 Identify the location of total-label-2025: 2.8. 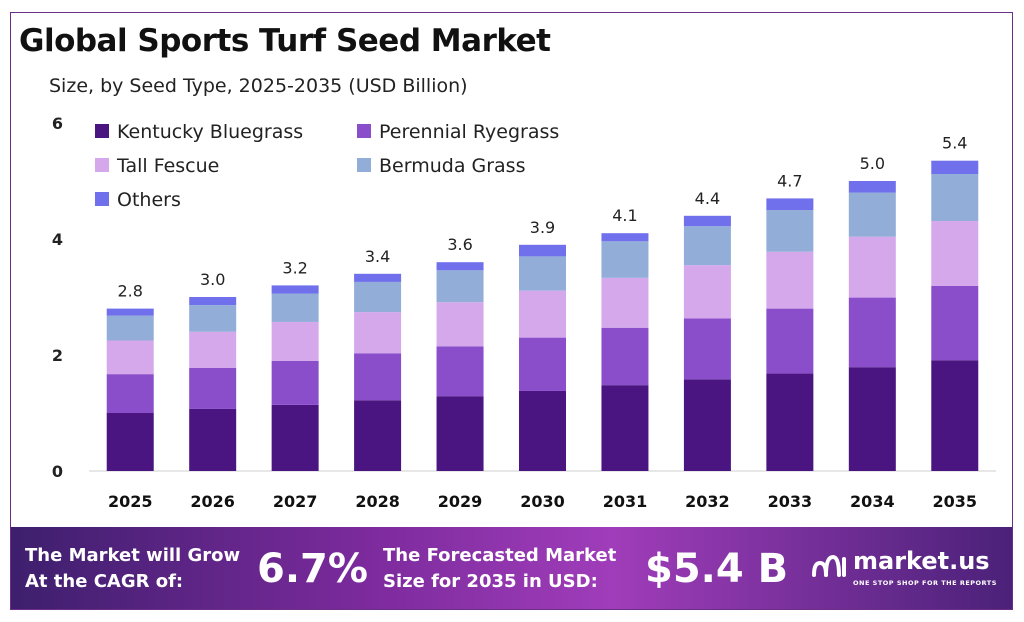
(130, 291).